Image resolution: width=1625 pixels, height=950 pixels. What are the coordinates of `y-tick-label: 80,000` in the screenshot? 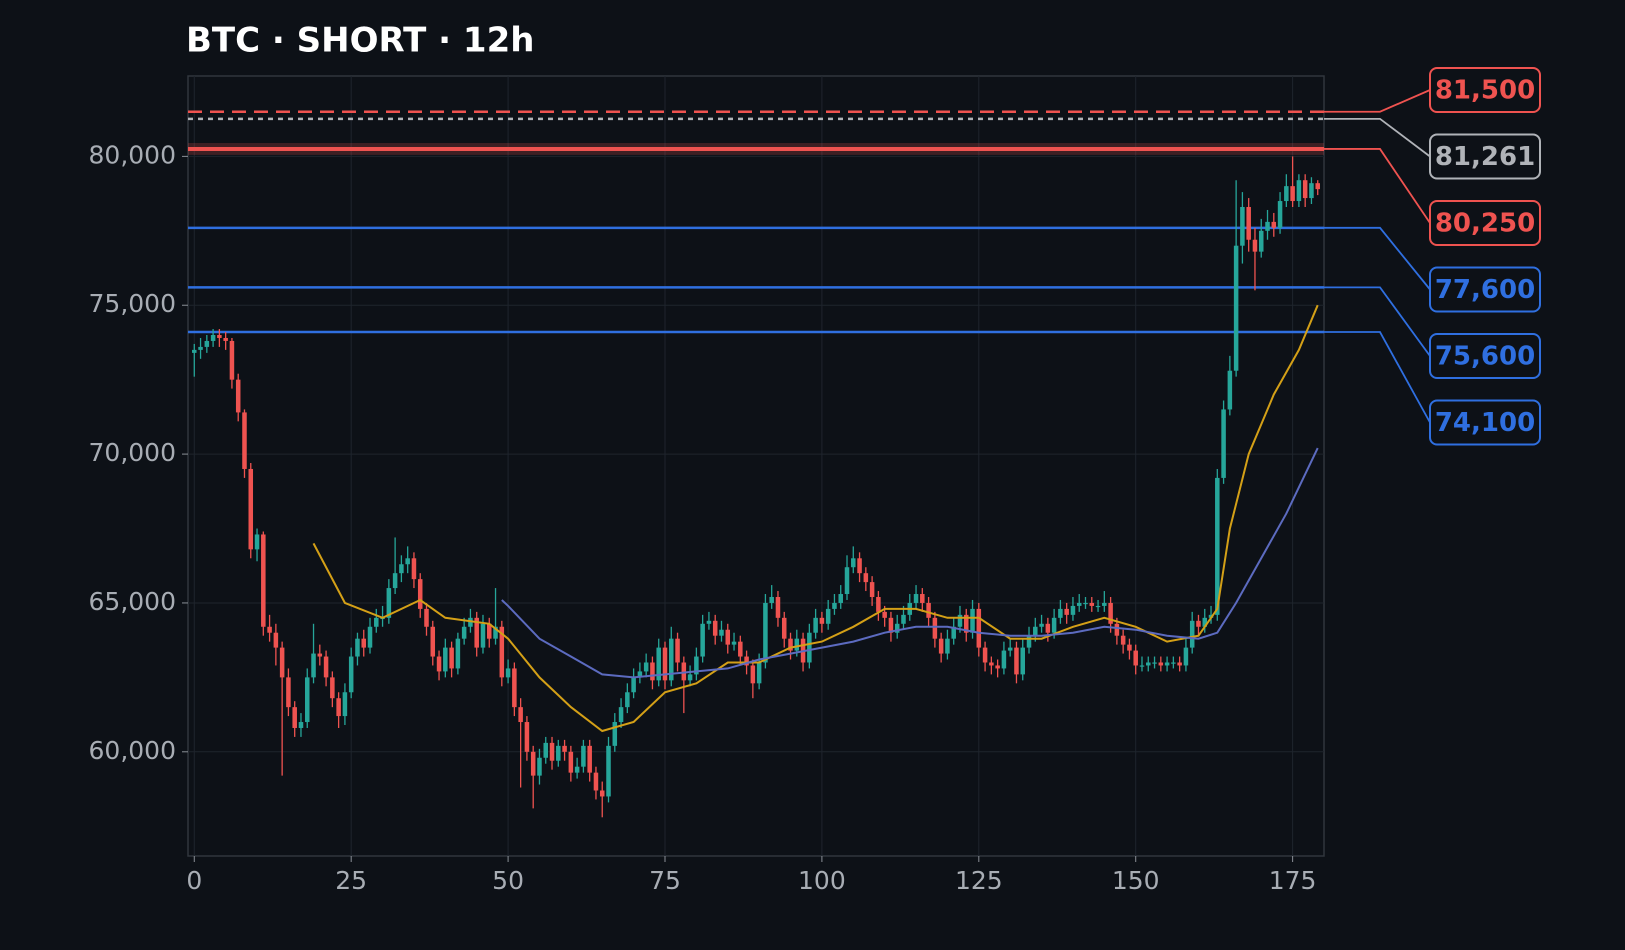 It's located at (132, 154).